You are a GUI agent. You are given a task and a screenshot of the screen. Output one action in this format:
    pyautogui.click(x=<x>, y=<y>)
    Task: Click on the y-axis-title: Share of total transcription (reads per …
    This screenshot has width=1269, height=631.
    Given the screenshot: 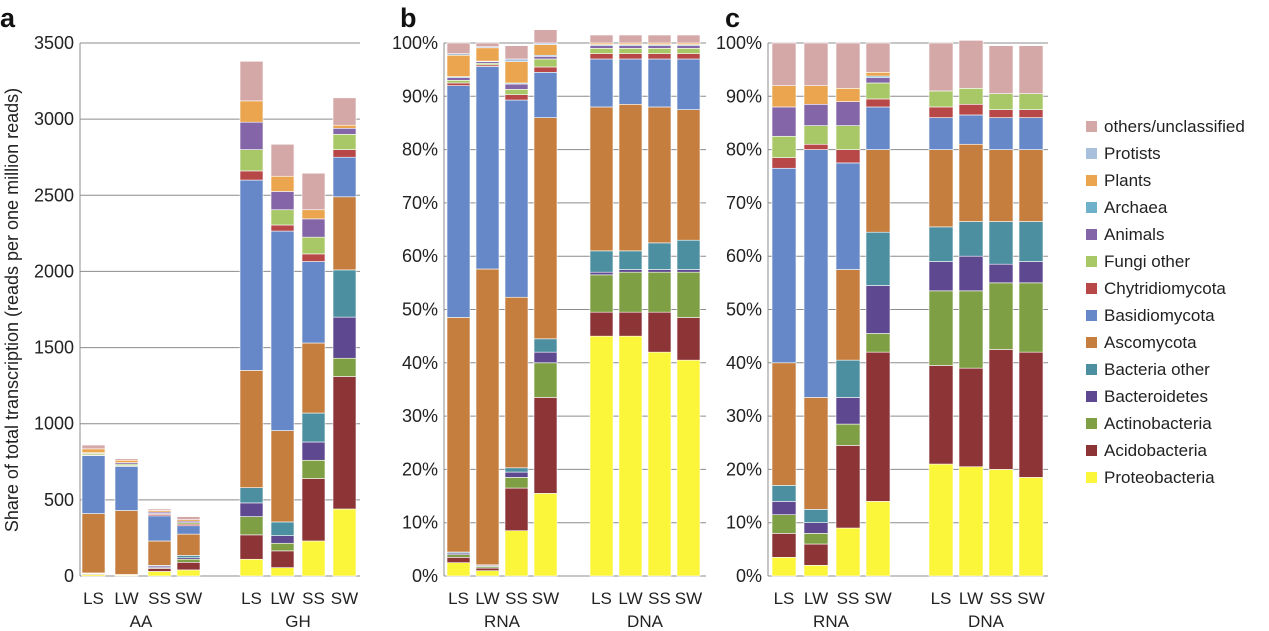 What is the action you would take?
    pyautogui.click(x=12, y=310)
    